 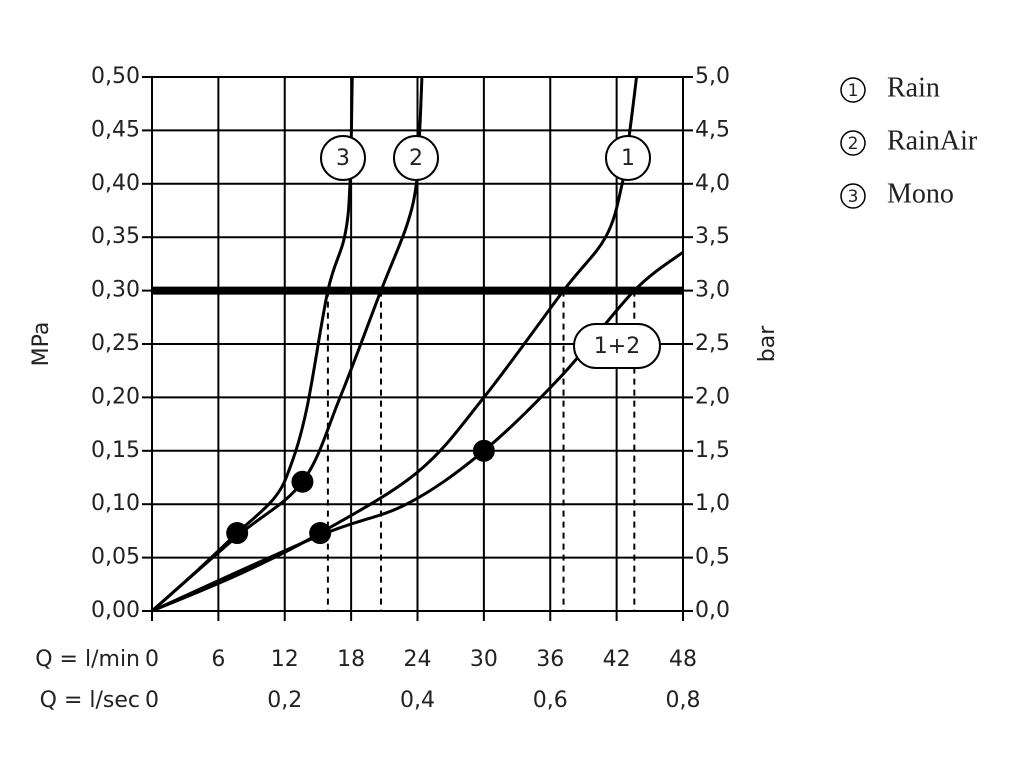 I want to click on legend-key-label: 3, so click(x=853, y=197).